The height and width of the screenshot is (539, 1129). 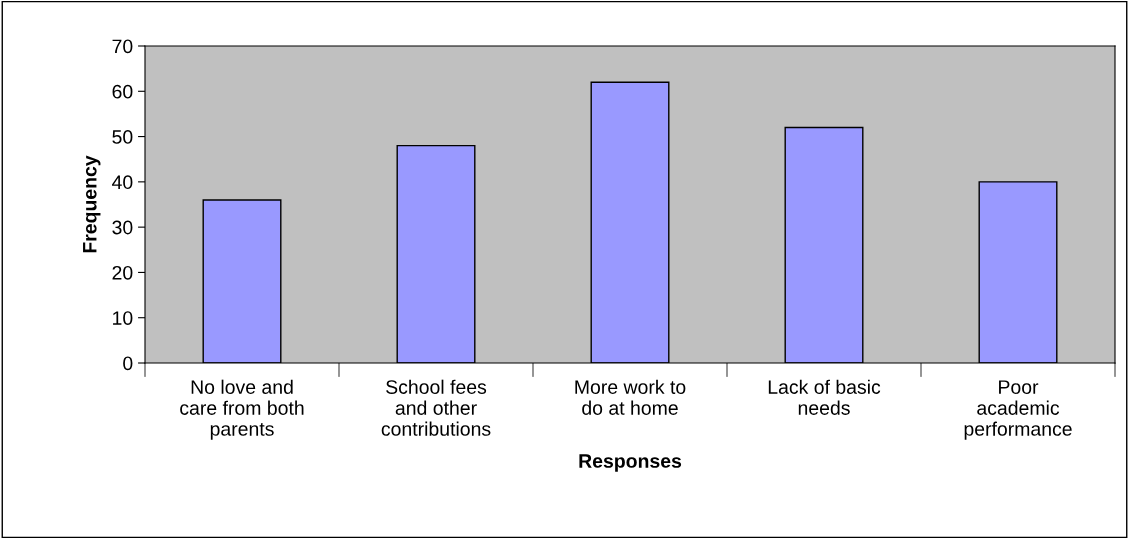 I want to click on y-tick-label: 0, so click(x=128, y=363).